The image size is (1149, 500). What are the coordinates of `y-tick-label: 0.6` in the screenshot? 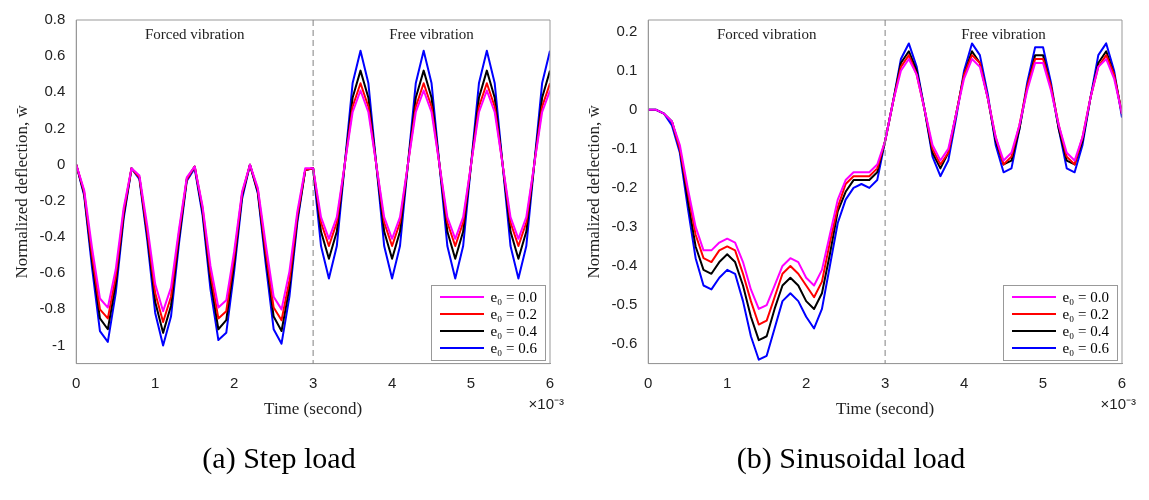 It's located at (55, 55).